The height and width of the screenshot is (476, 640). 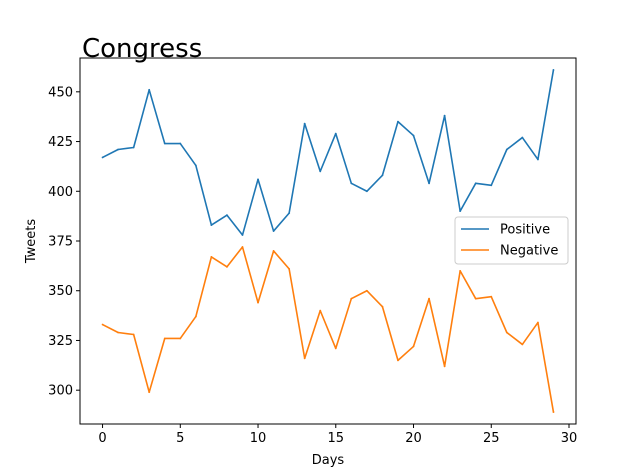 I want to click on x-axis-label: Days, so click(x=328, y=460).